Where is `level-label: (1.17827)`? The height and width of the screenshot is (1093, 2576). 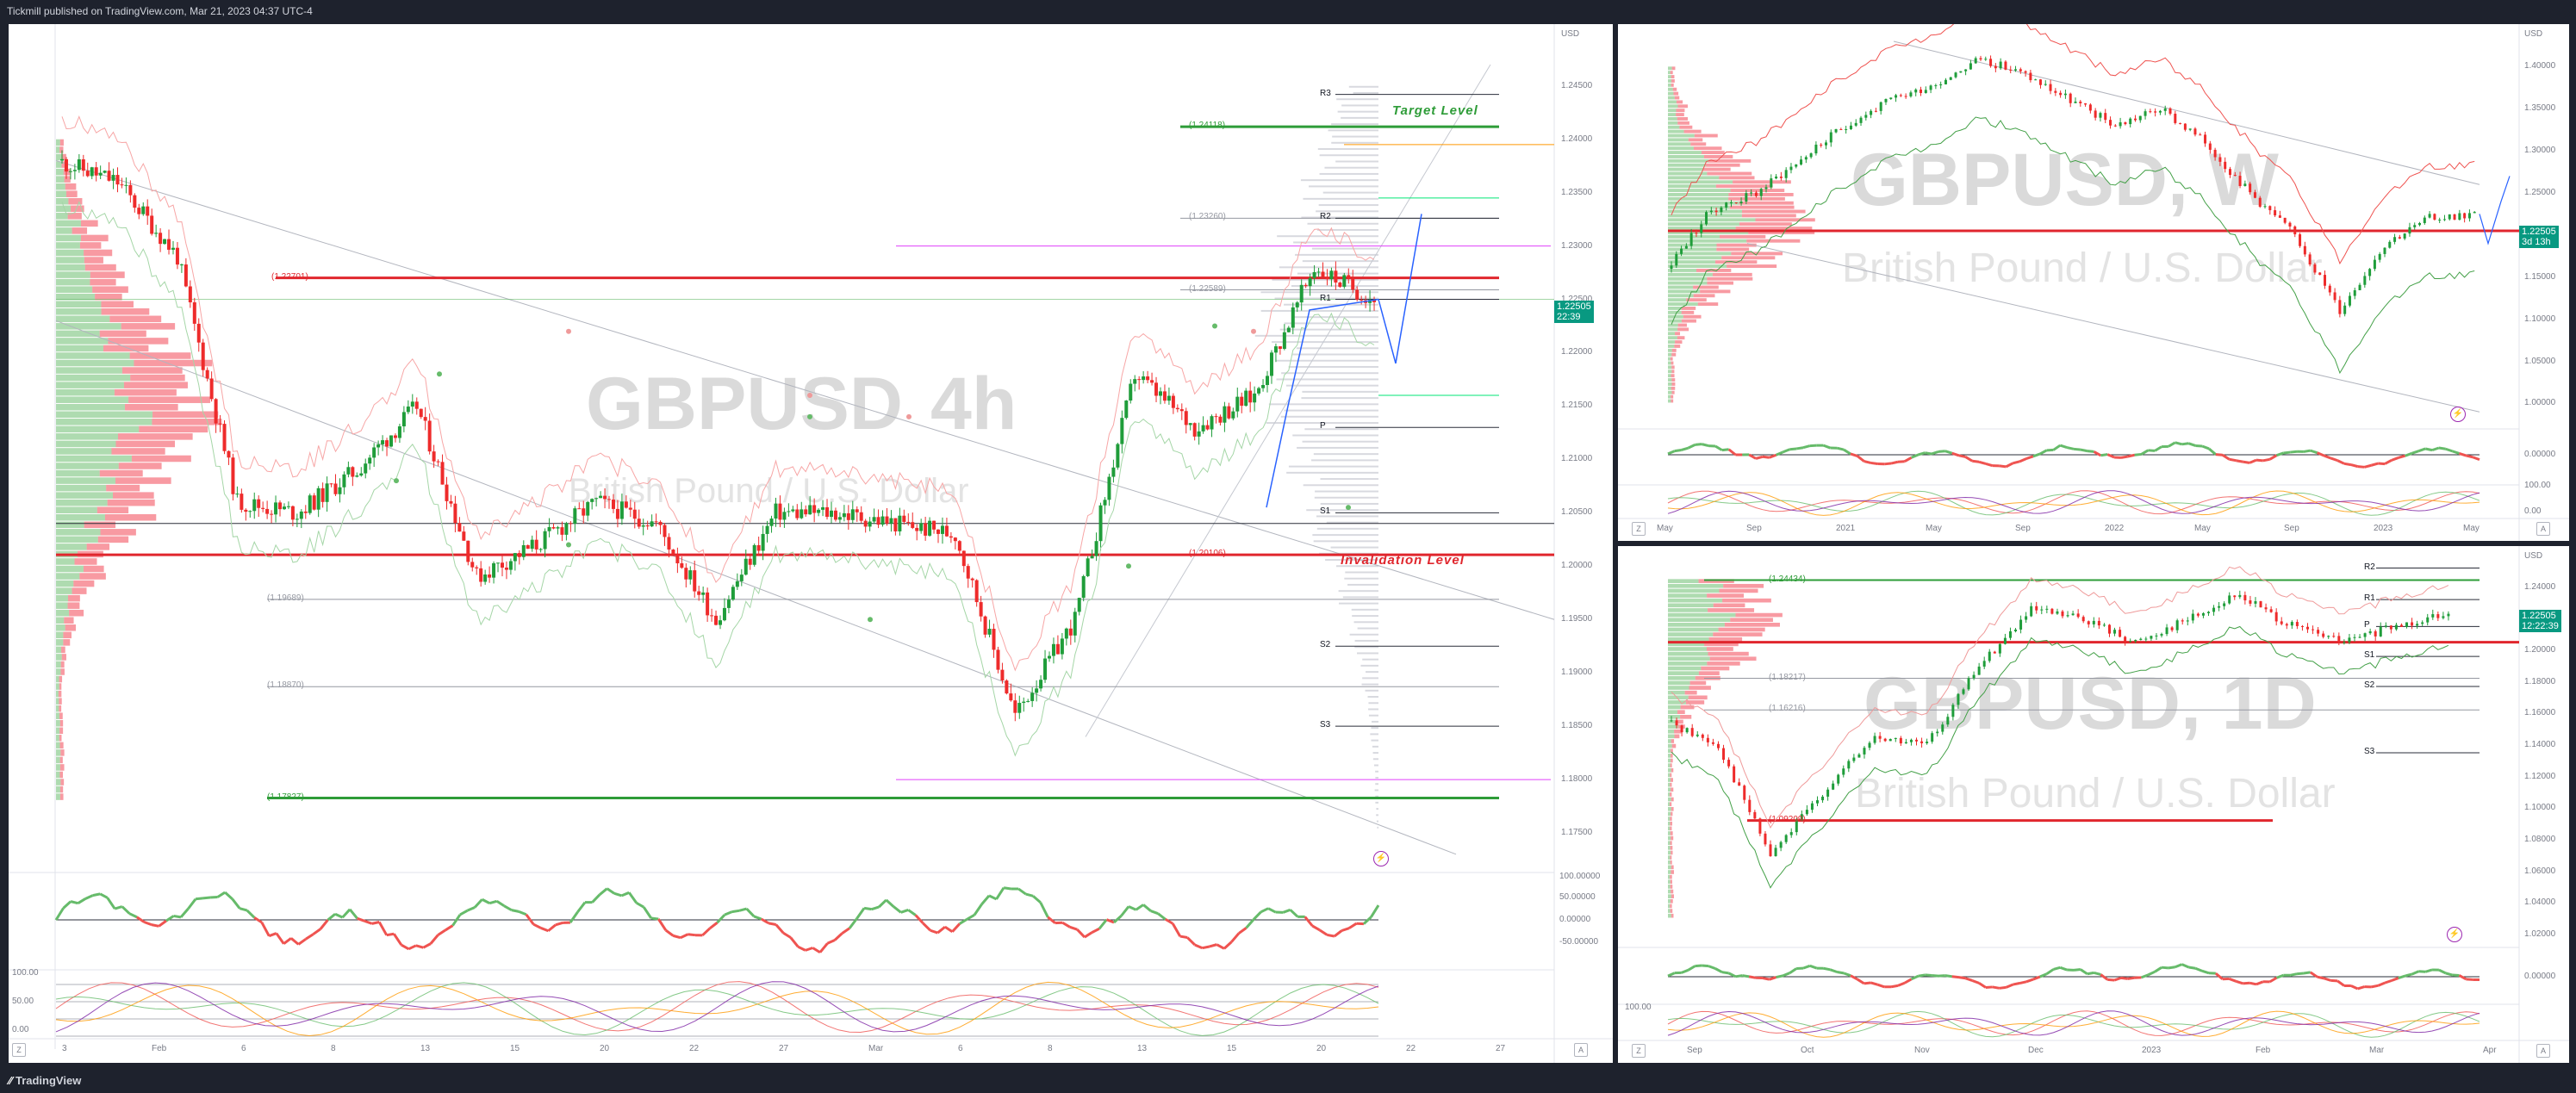 level-label: (1.17827) is located at coordinates (286, 797).